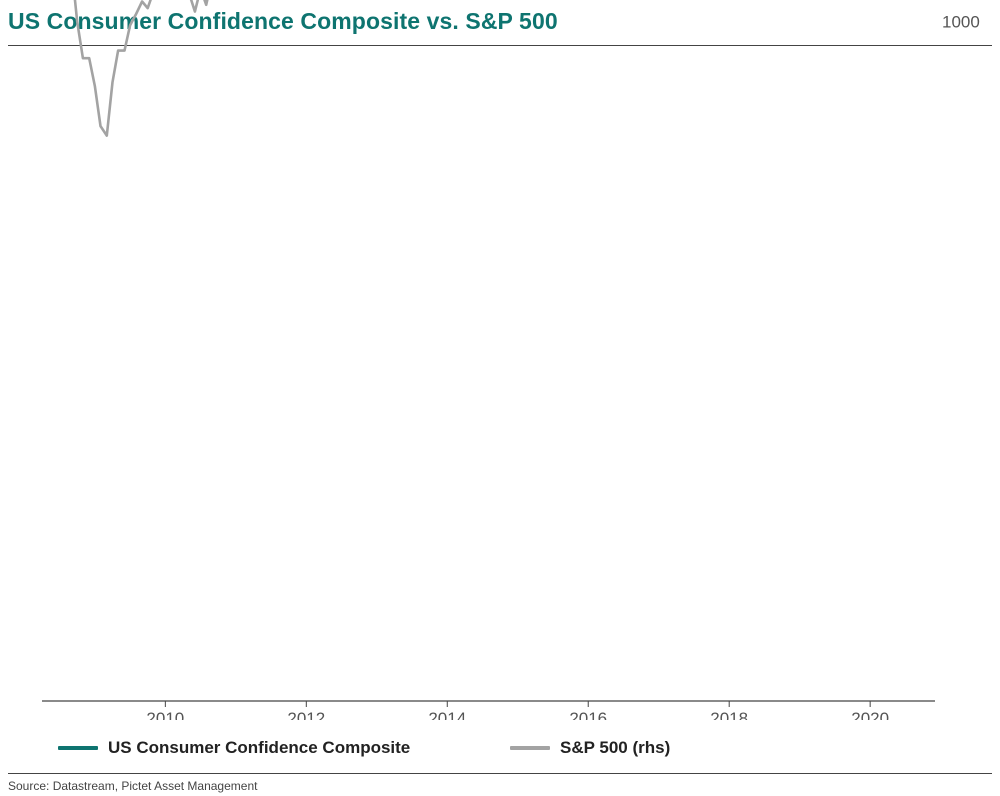 This screenshot has height=796, width=1000. I want to click on x-tick-label: 2014, so click(447, 714).